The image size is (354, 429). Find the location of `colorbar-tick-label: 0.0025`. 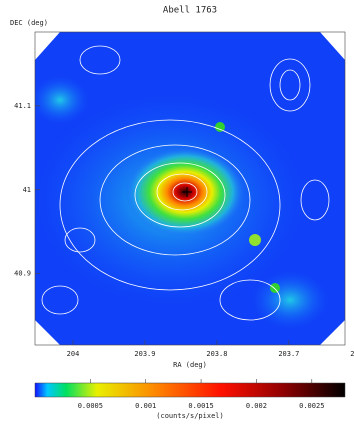

colorbar-tick-label: 0.0025 is located at coordinates (311, 406).